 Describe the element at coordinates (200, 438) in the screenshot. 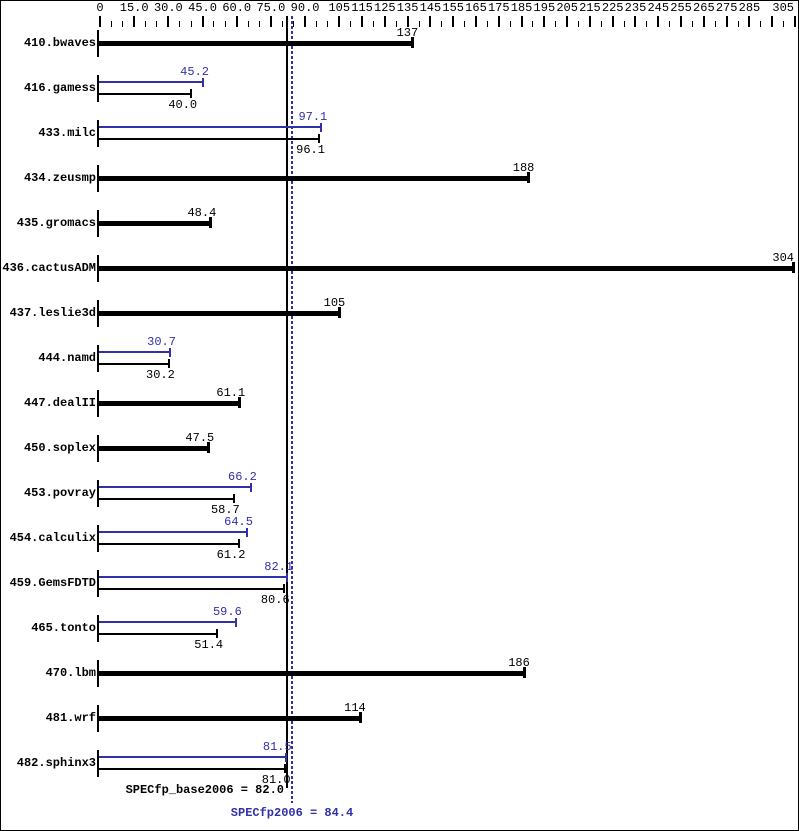

I see `base-value-label: 47.5` at that location.